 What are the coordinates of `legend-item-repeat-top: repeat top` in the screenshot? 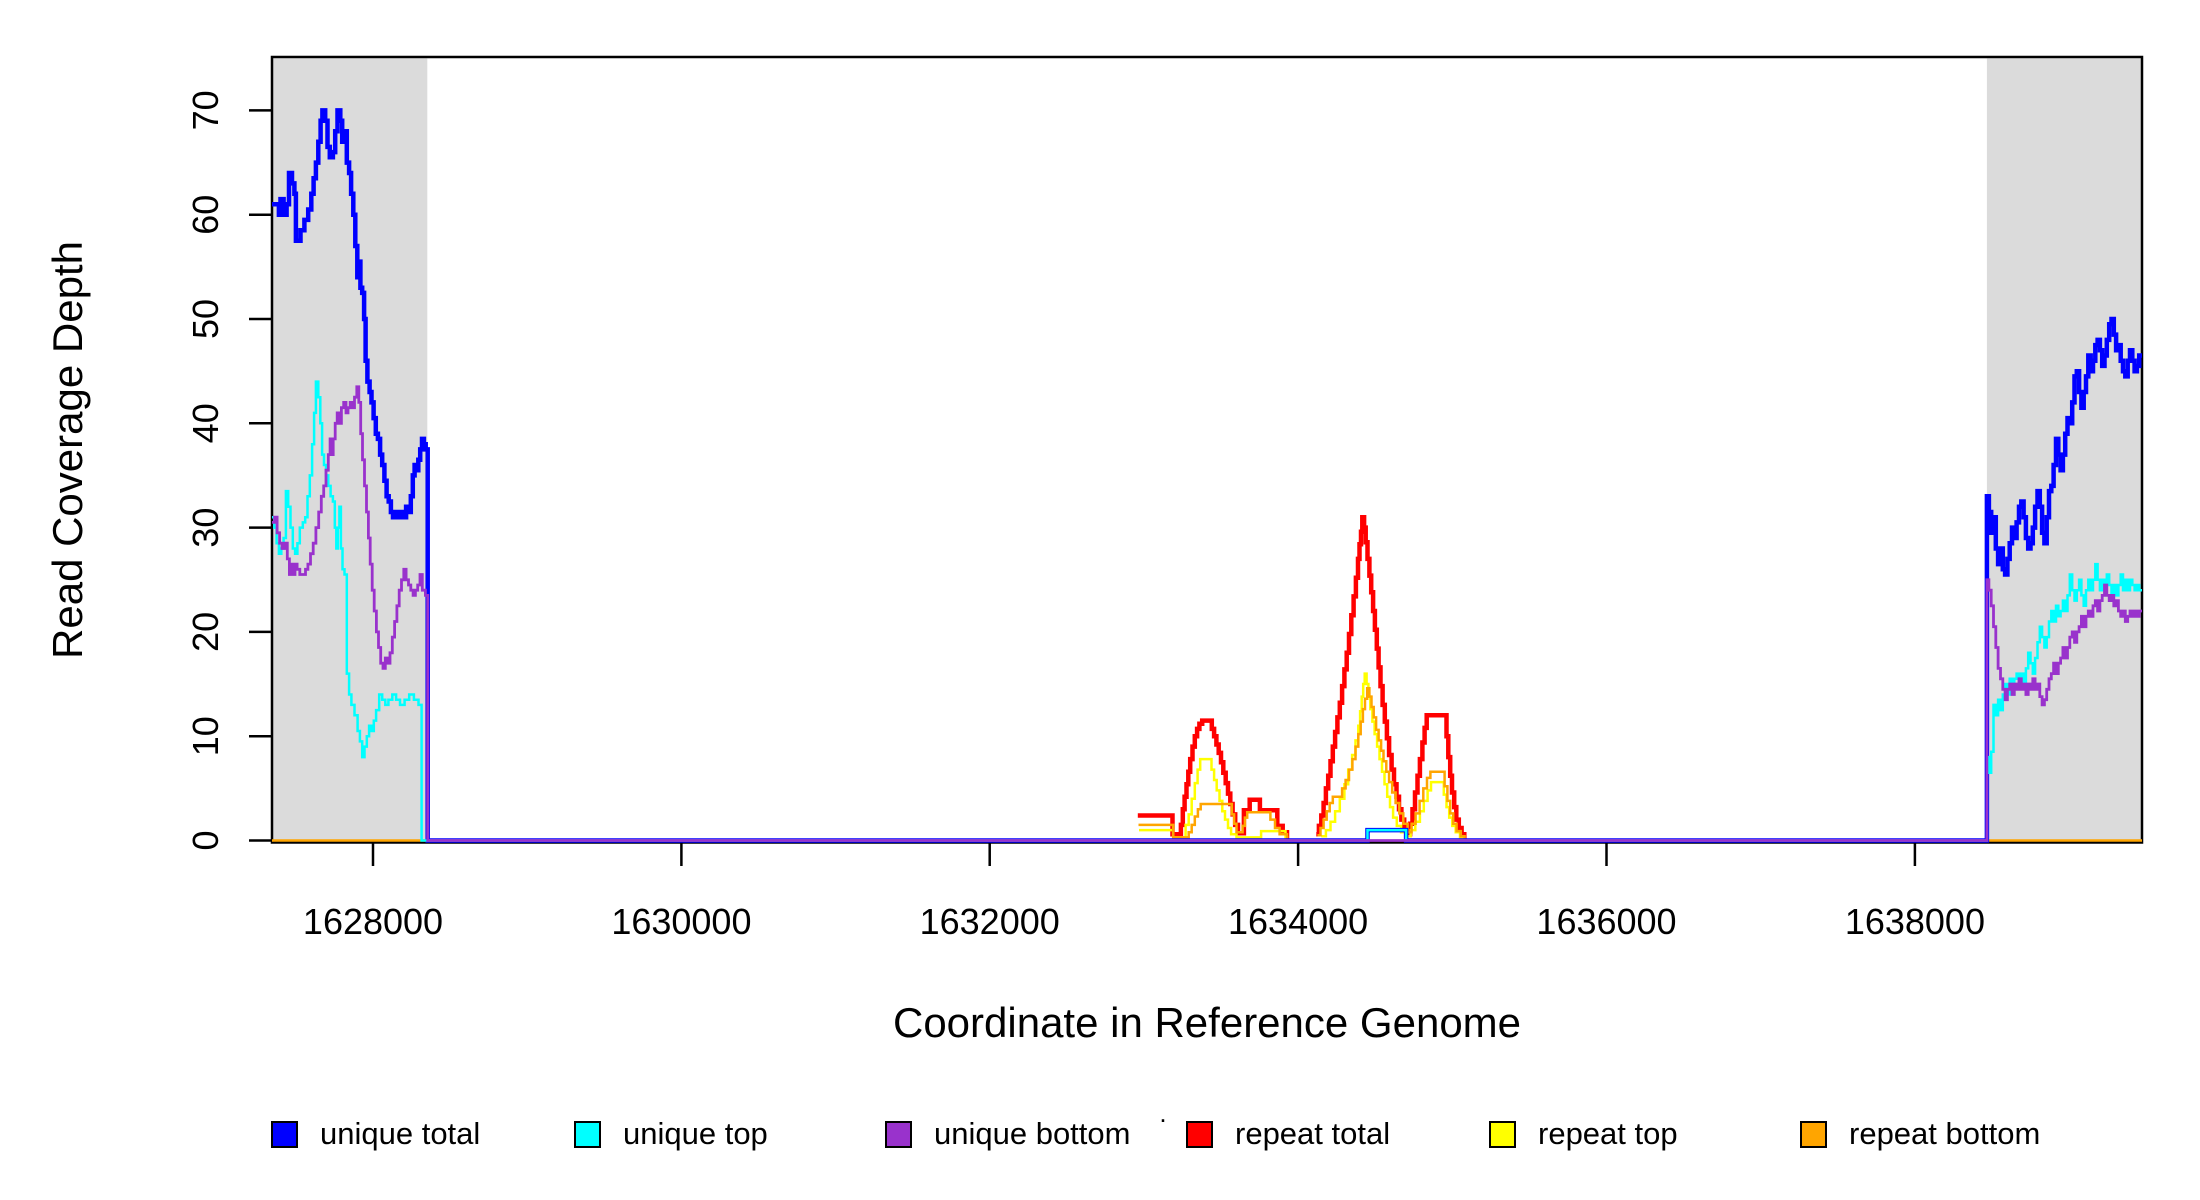 It's located at (1583, 1133).